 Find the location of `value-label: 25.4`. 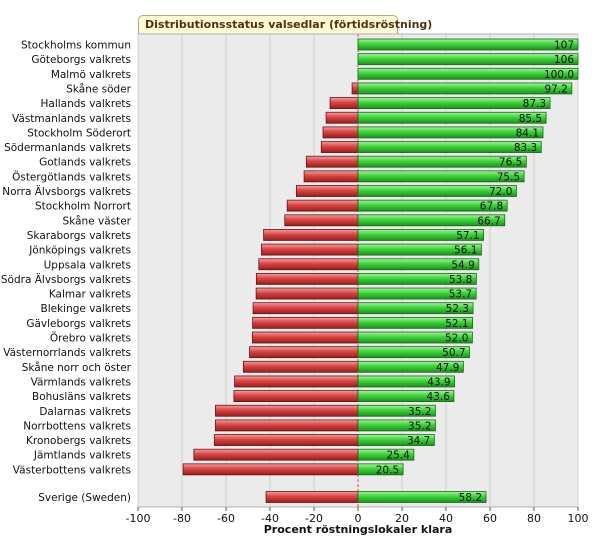

value-label: 25.4 is located at coordinates (398, 456).